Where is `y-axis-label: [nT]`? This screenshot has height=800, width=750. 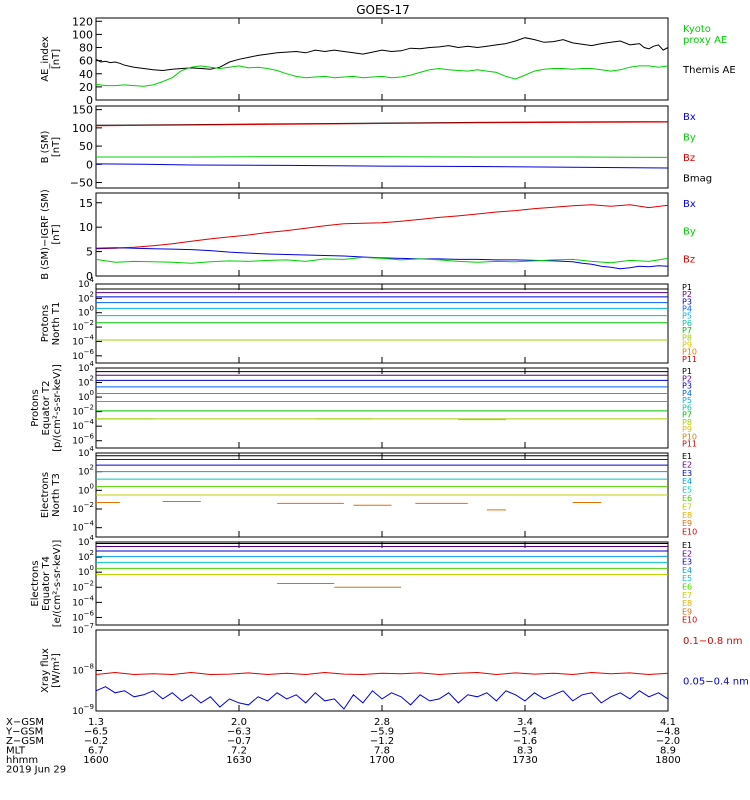 y-axis-label: [nT] is located at coordinates (56, 234).